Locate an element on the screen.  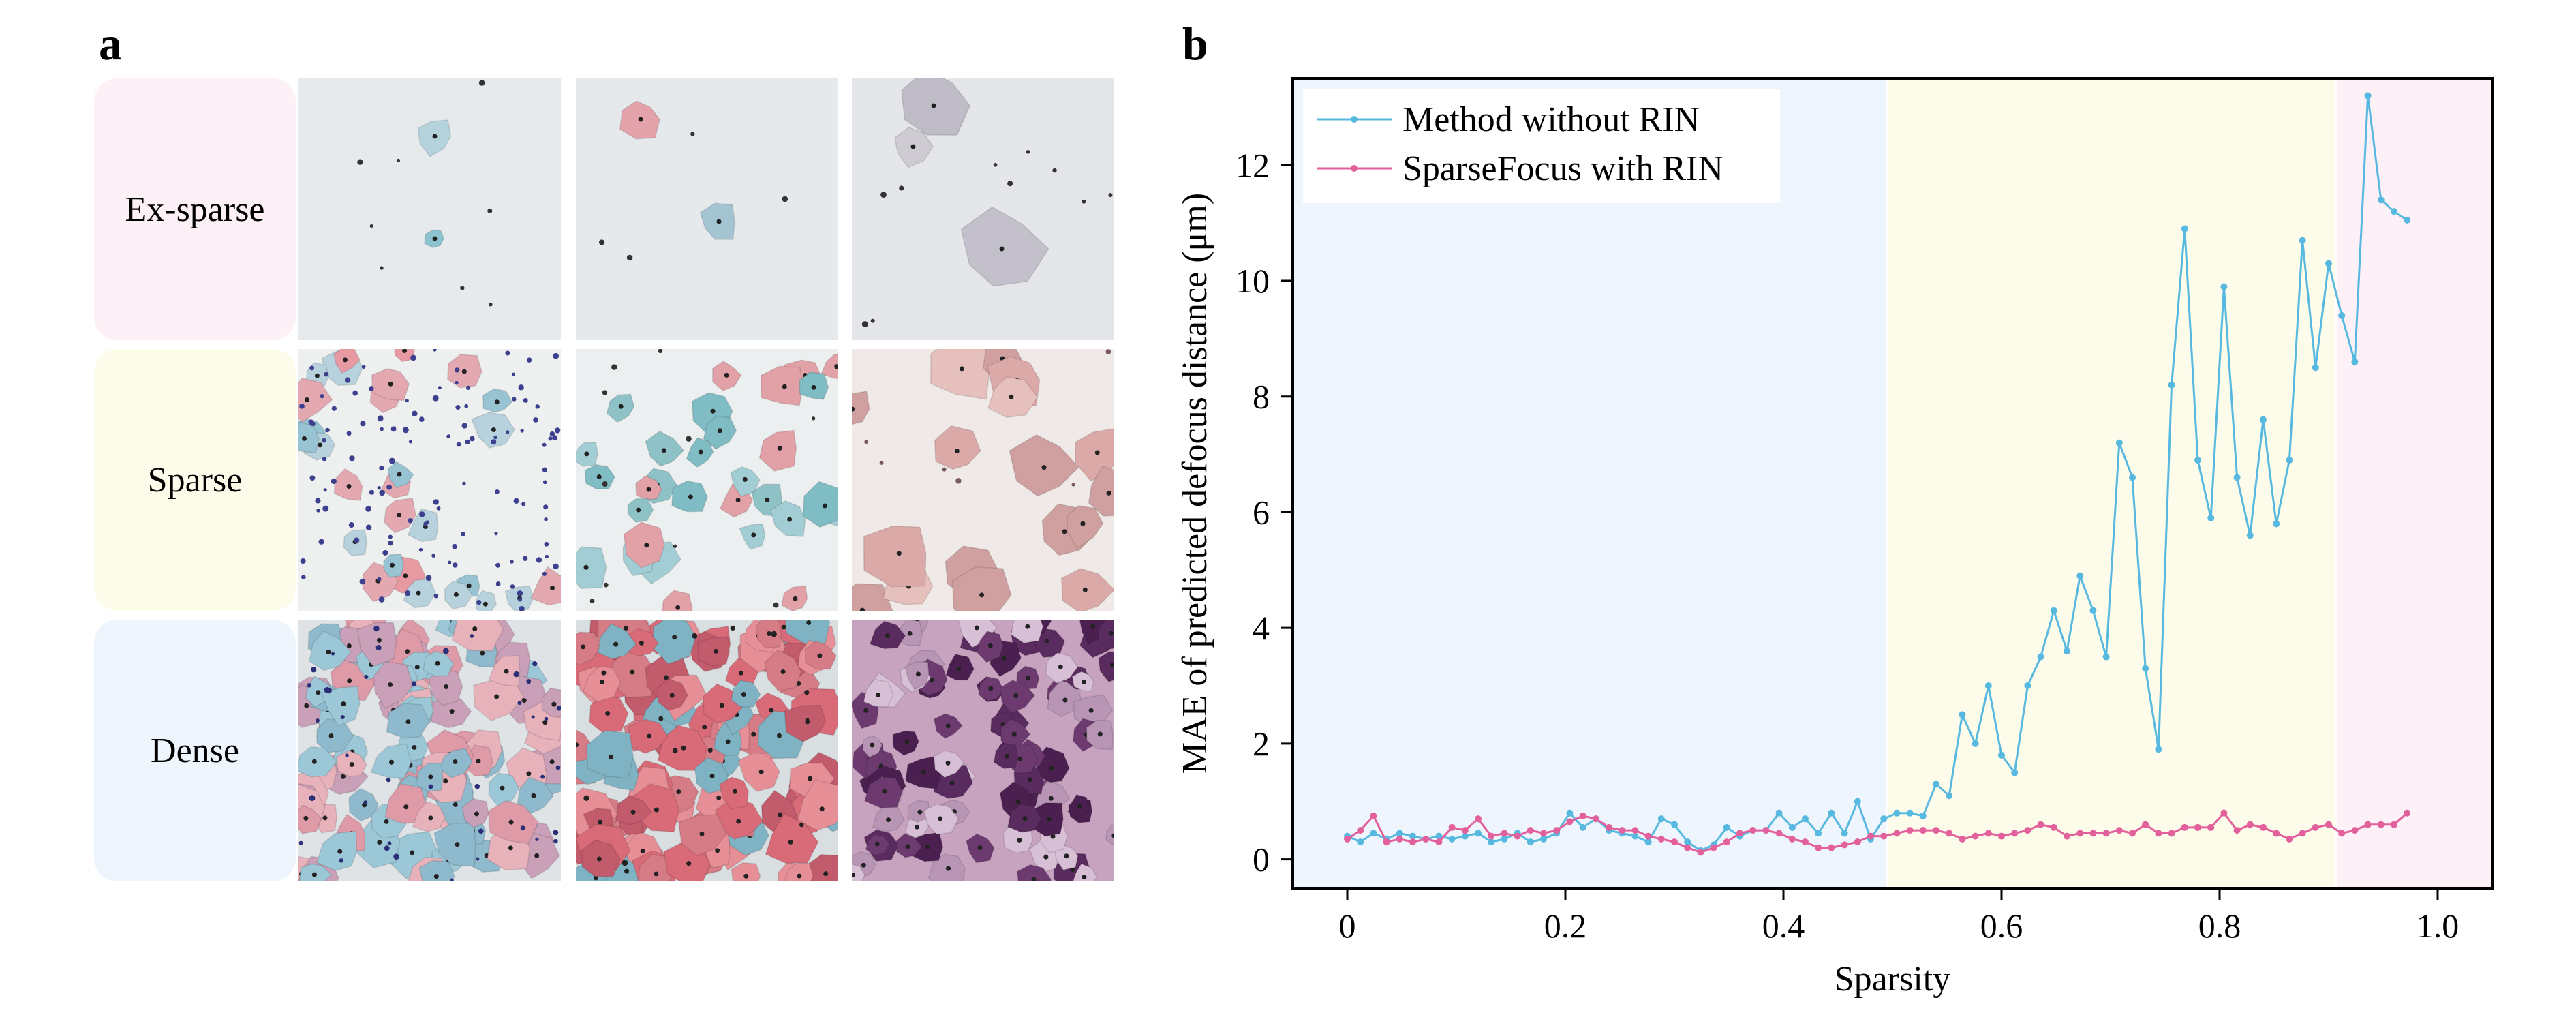
y-tick-label: 0 is located at coordinates (1261, 859).